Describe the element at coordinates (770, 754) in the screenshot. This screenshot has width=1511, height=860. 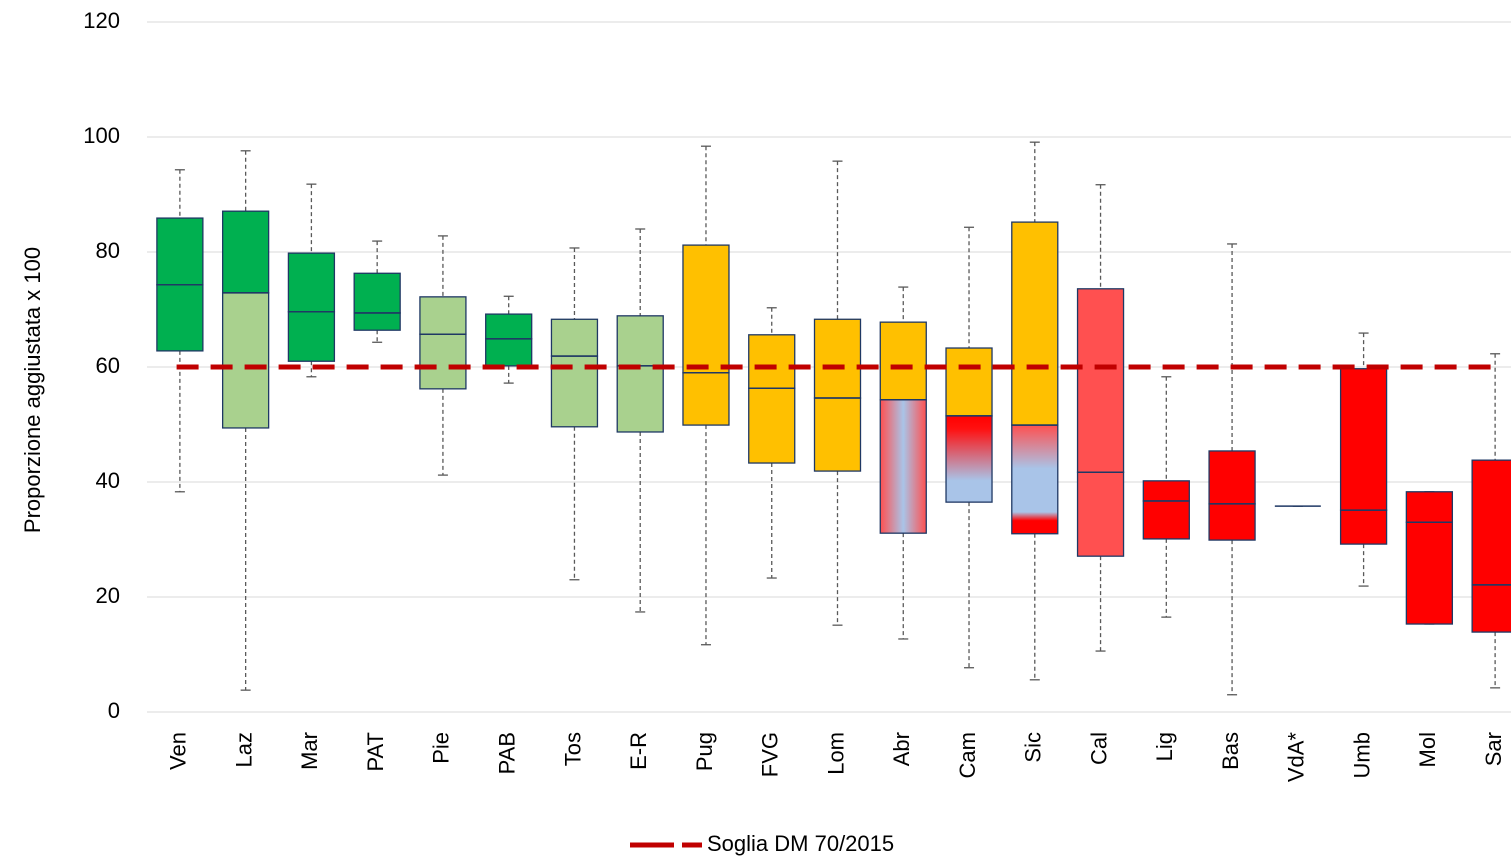
I see `x-tick-label: FVG` at that location.